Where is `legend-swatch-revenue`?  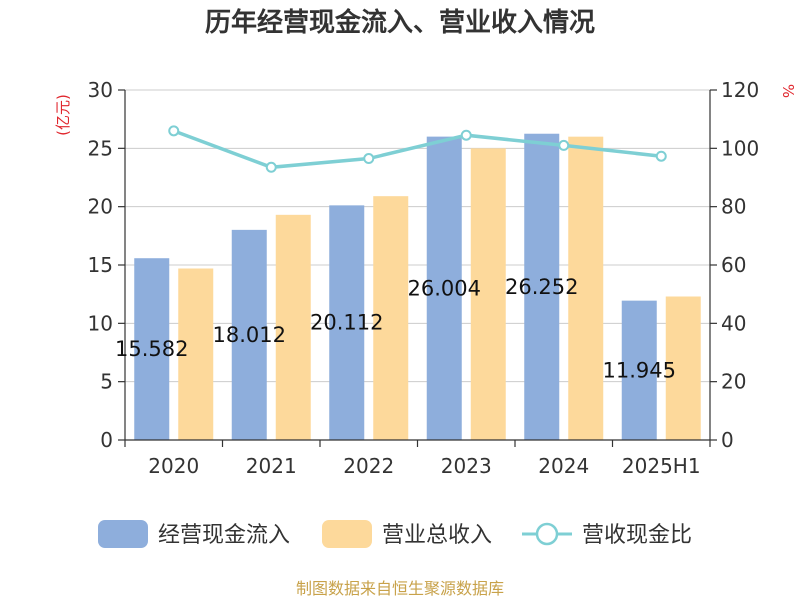 legend-swatch-revenue is located at coordinates (347, 534).